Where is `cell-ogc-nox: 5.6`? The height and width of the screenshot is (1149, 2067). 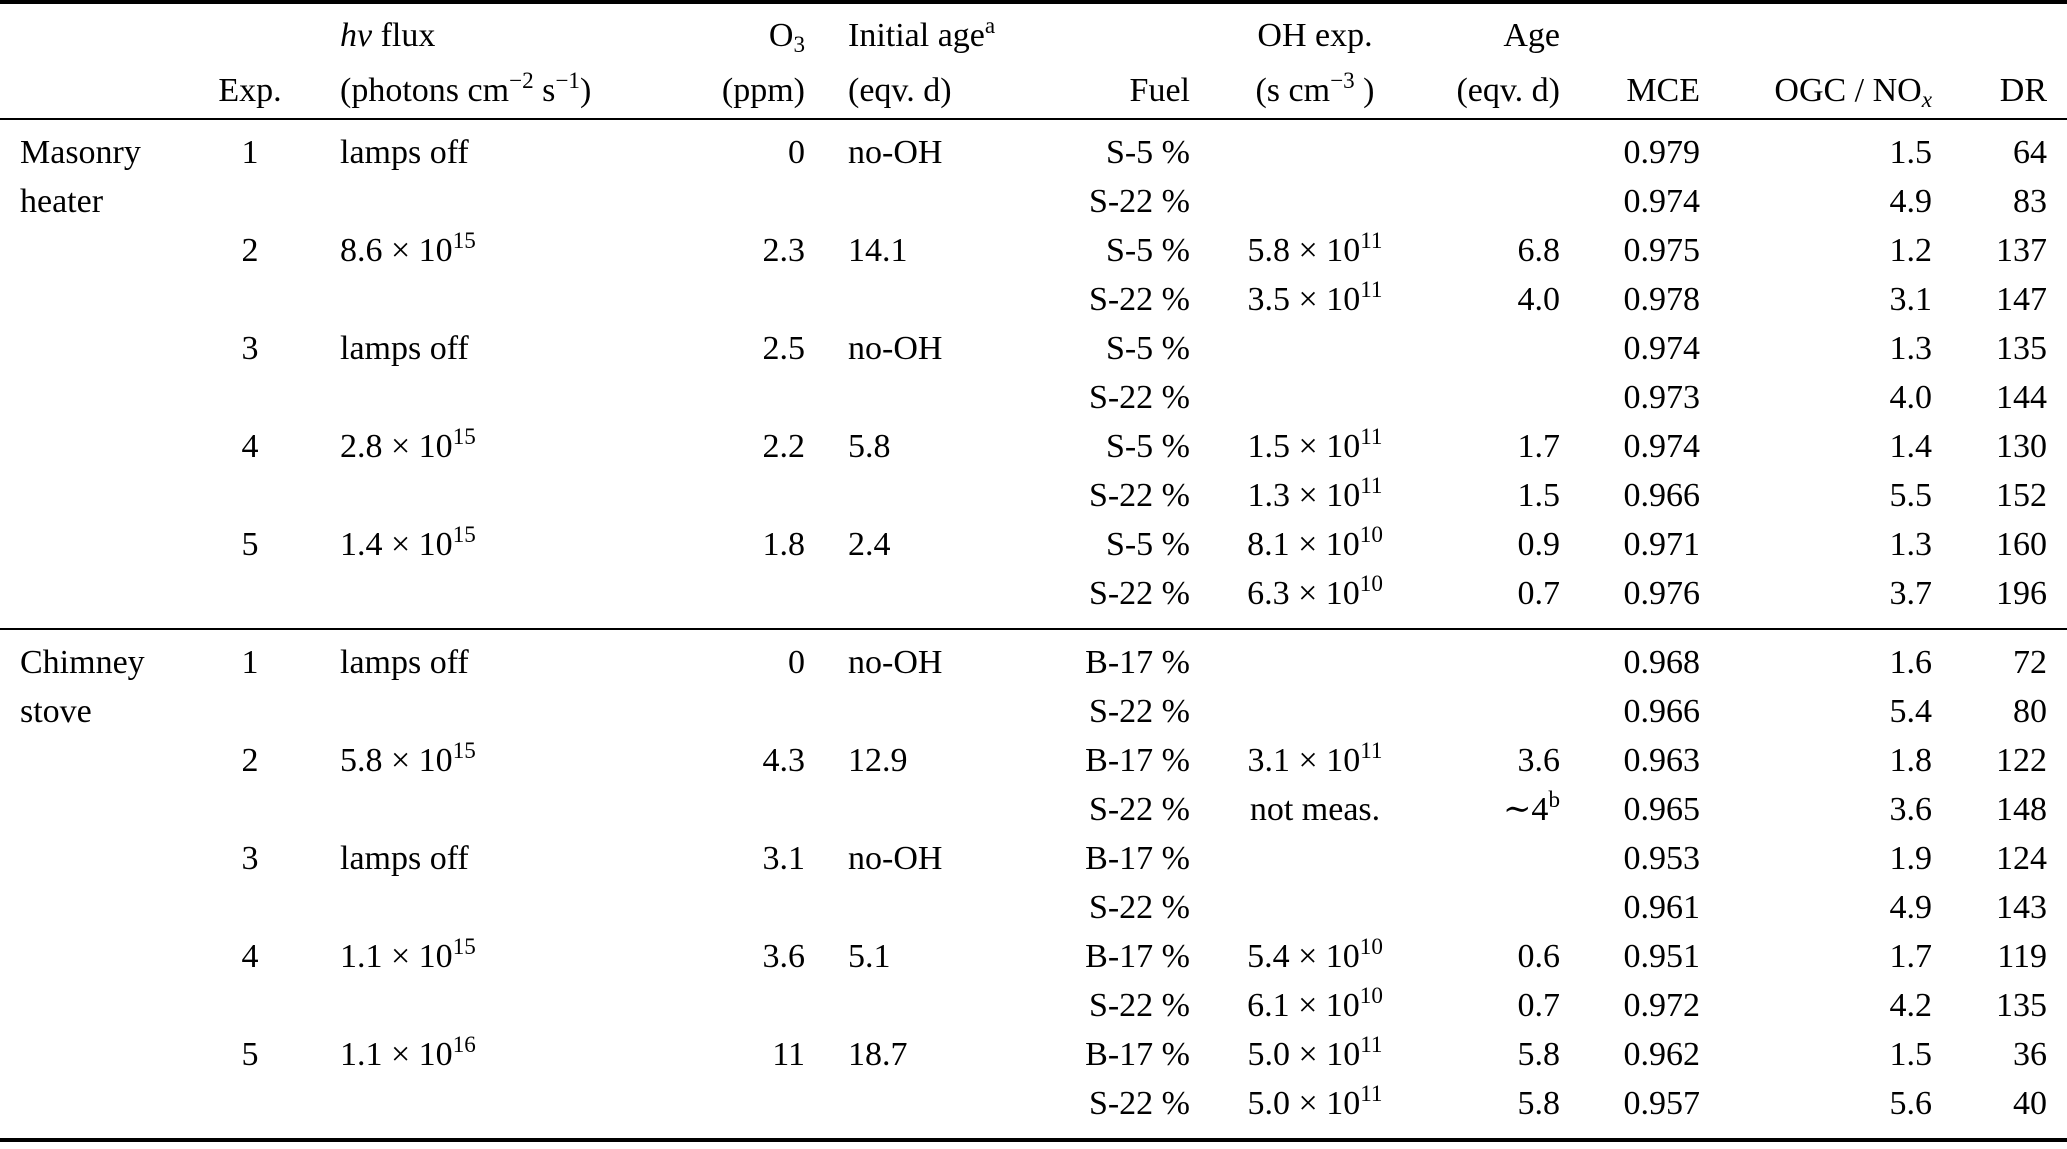 cell-ogc-nox: 5.6 is located at coordinates (1911, 1103).